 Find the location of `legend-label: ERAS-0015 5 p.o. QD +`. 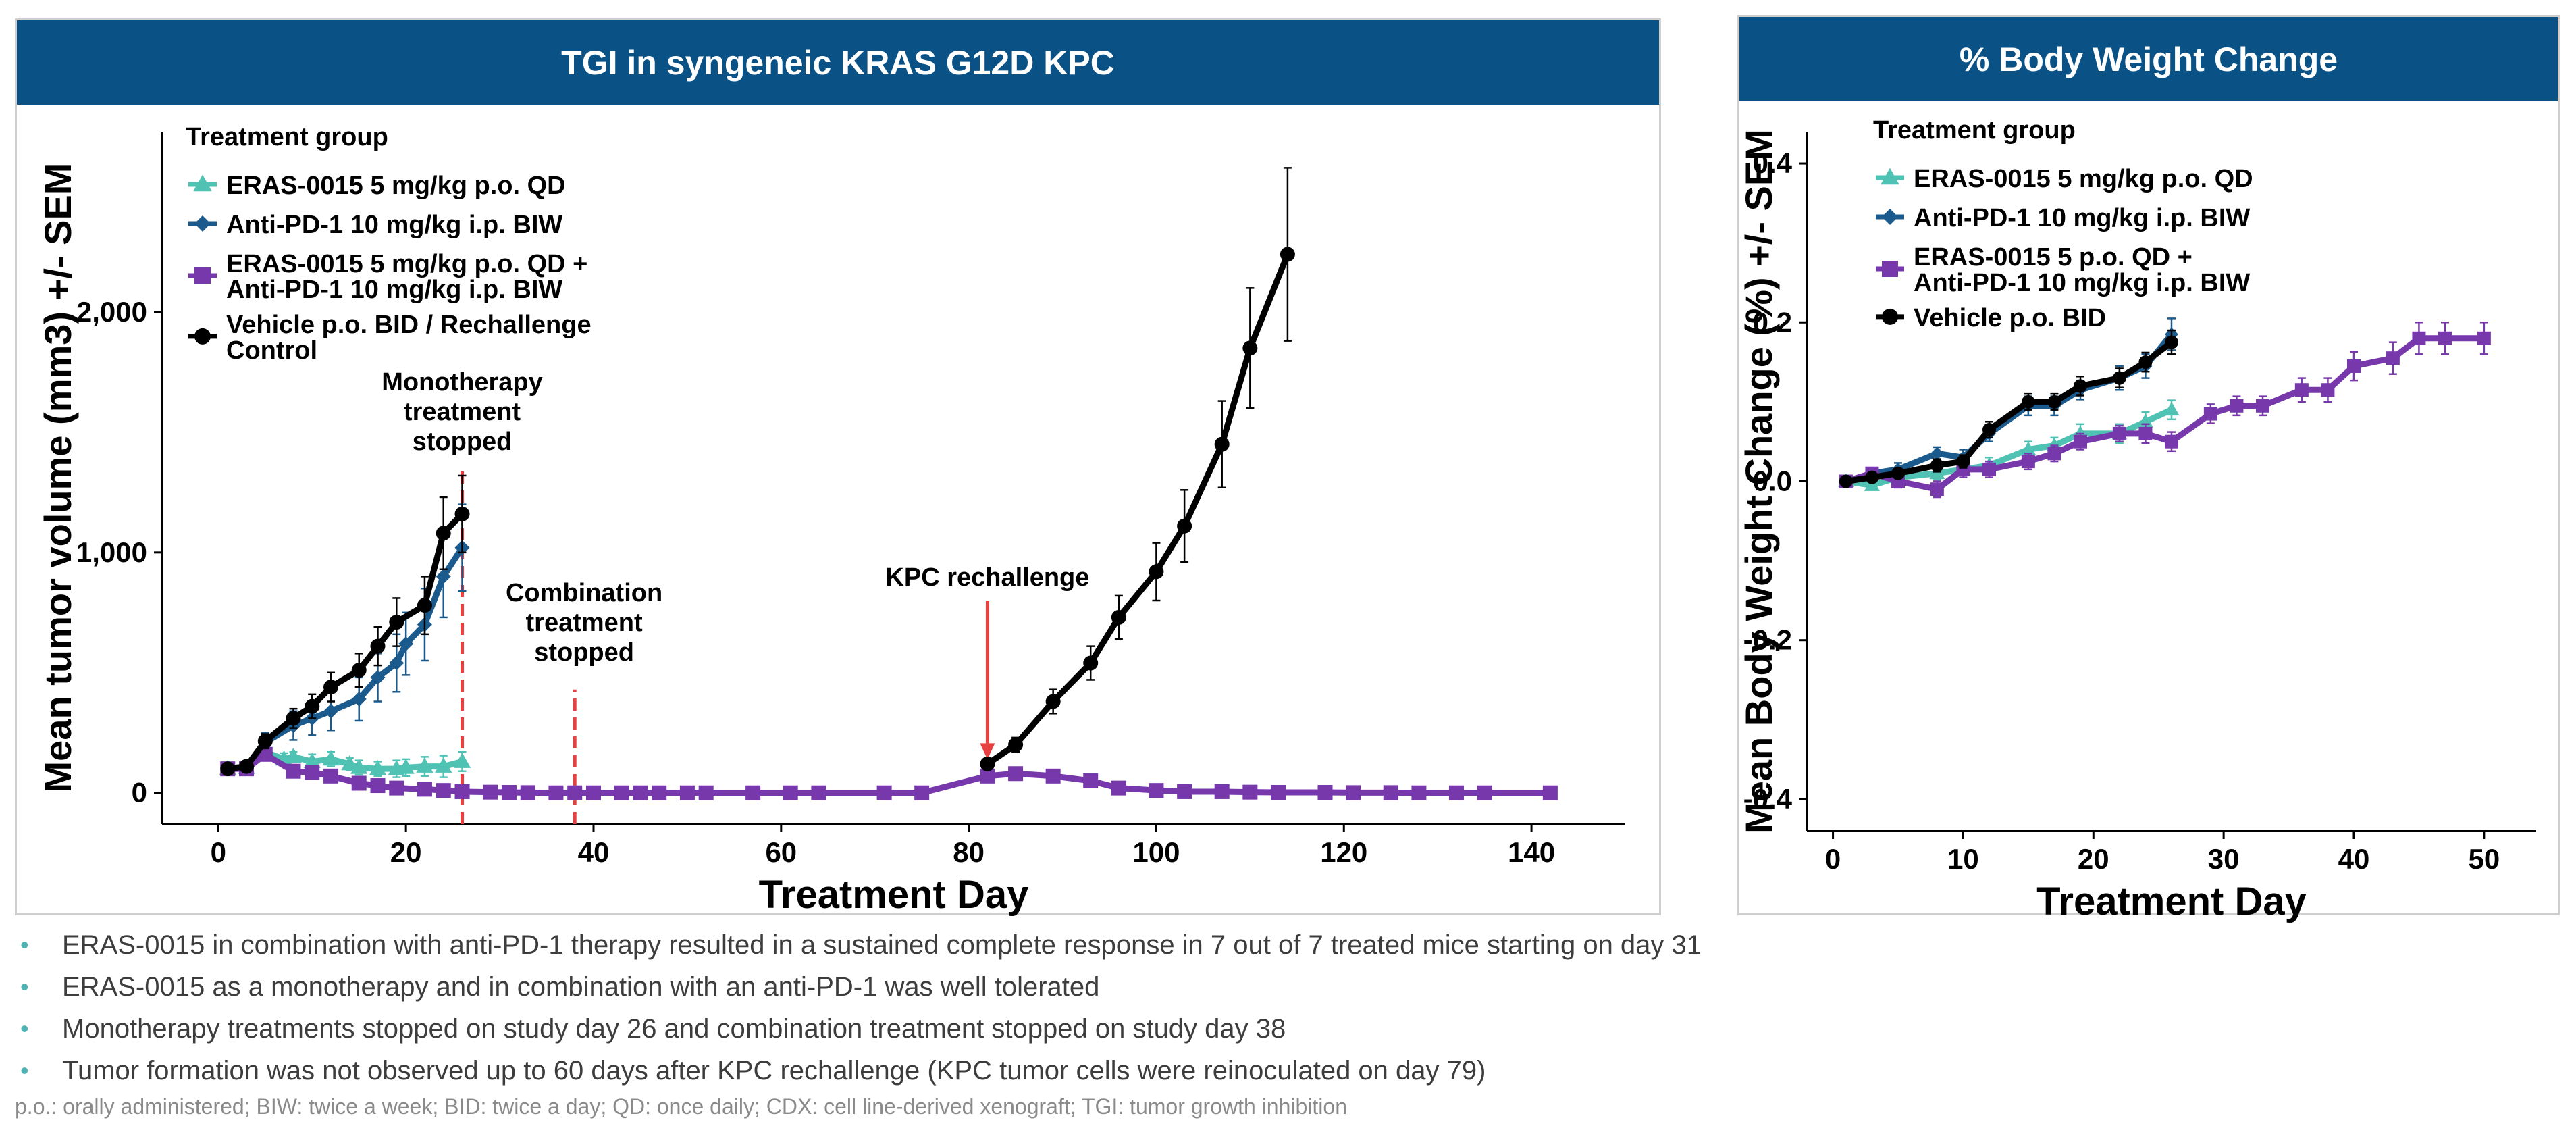

legend-label: ERAS-0015 5 p.o. QD + is located at coordinates (2053, 258).